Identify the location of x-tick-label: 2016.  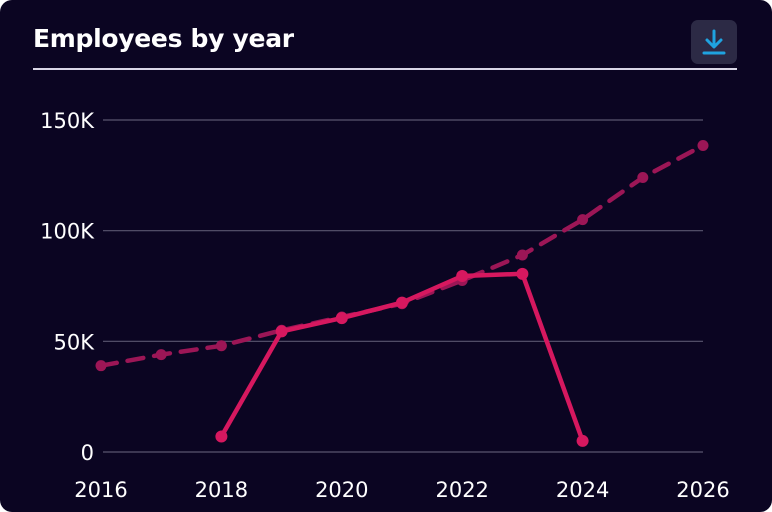
(100, 490).